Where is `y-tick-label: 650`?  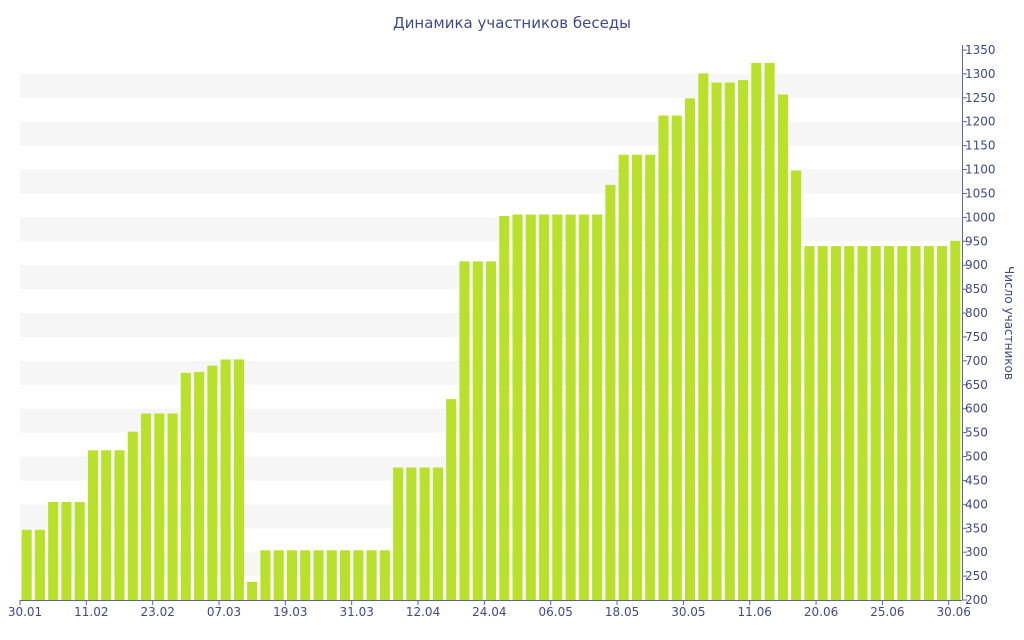
y-tick-label: 650 is located at coordinates (976, 385).